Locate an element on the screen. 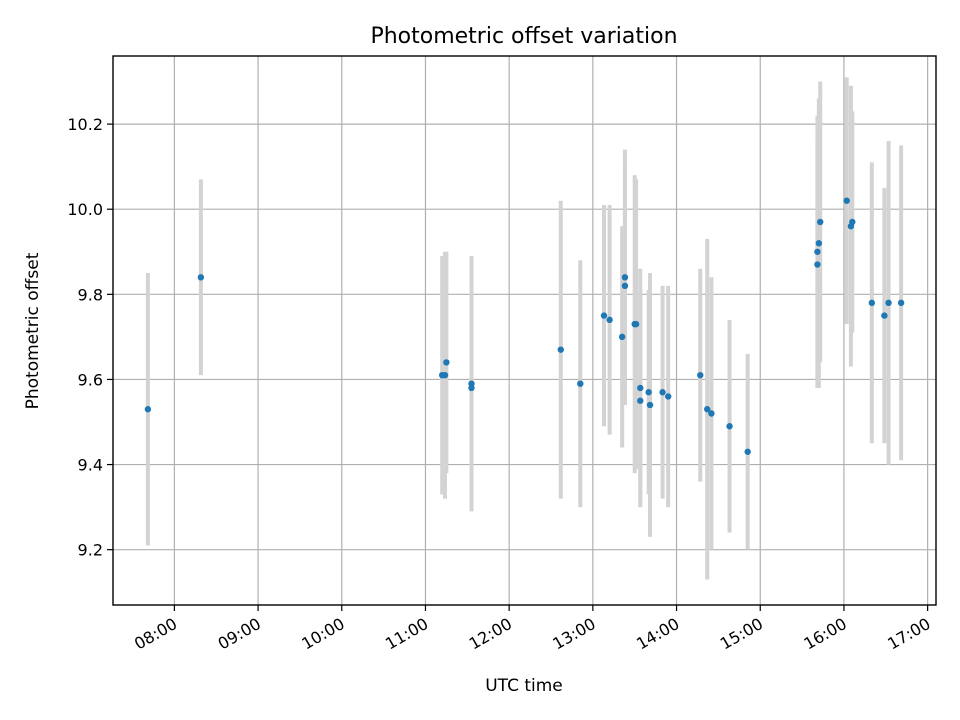 The width and height of the screenshot is (960, 720). y-tick-label: 9.2 is located at coordinates (90, 550).